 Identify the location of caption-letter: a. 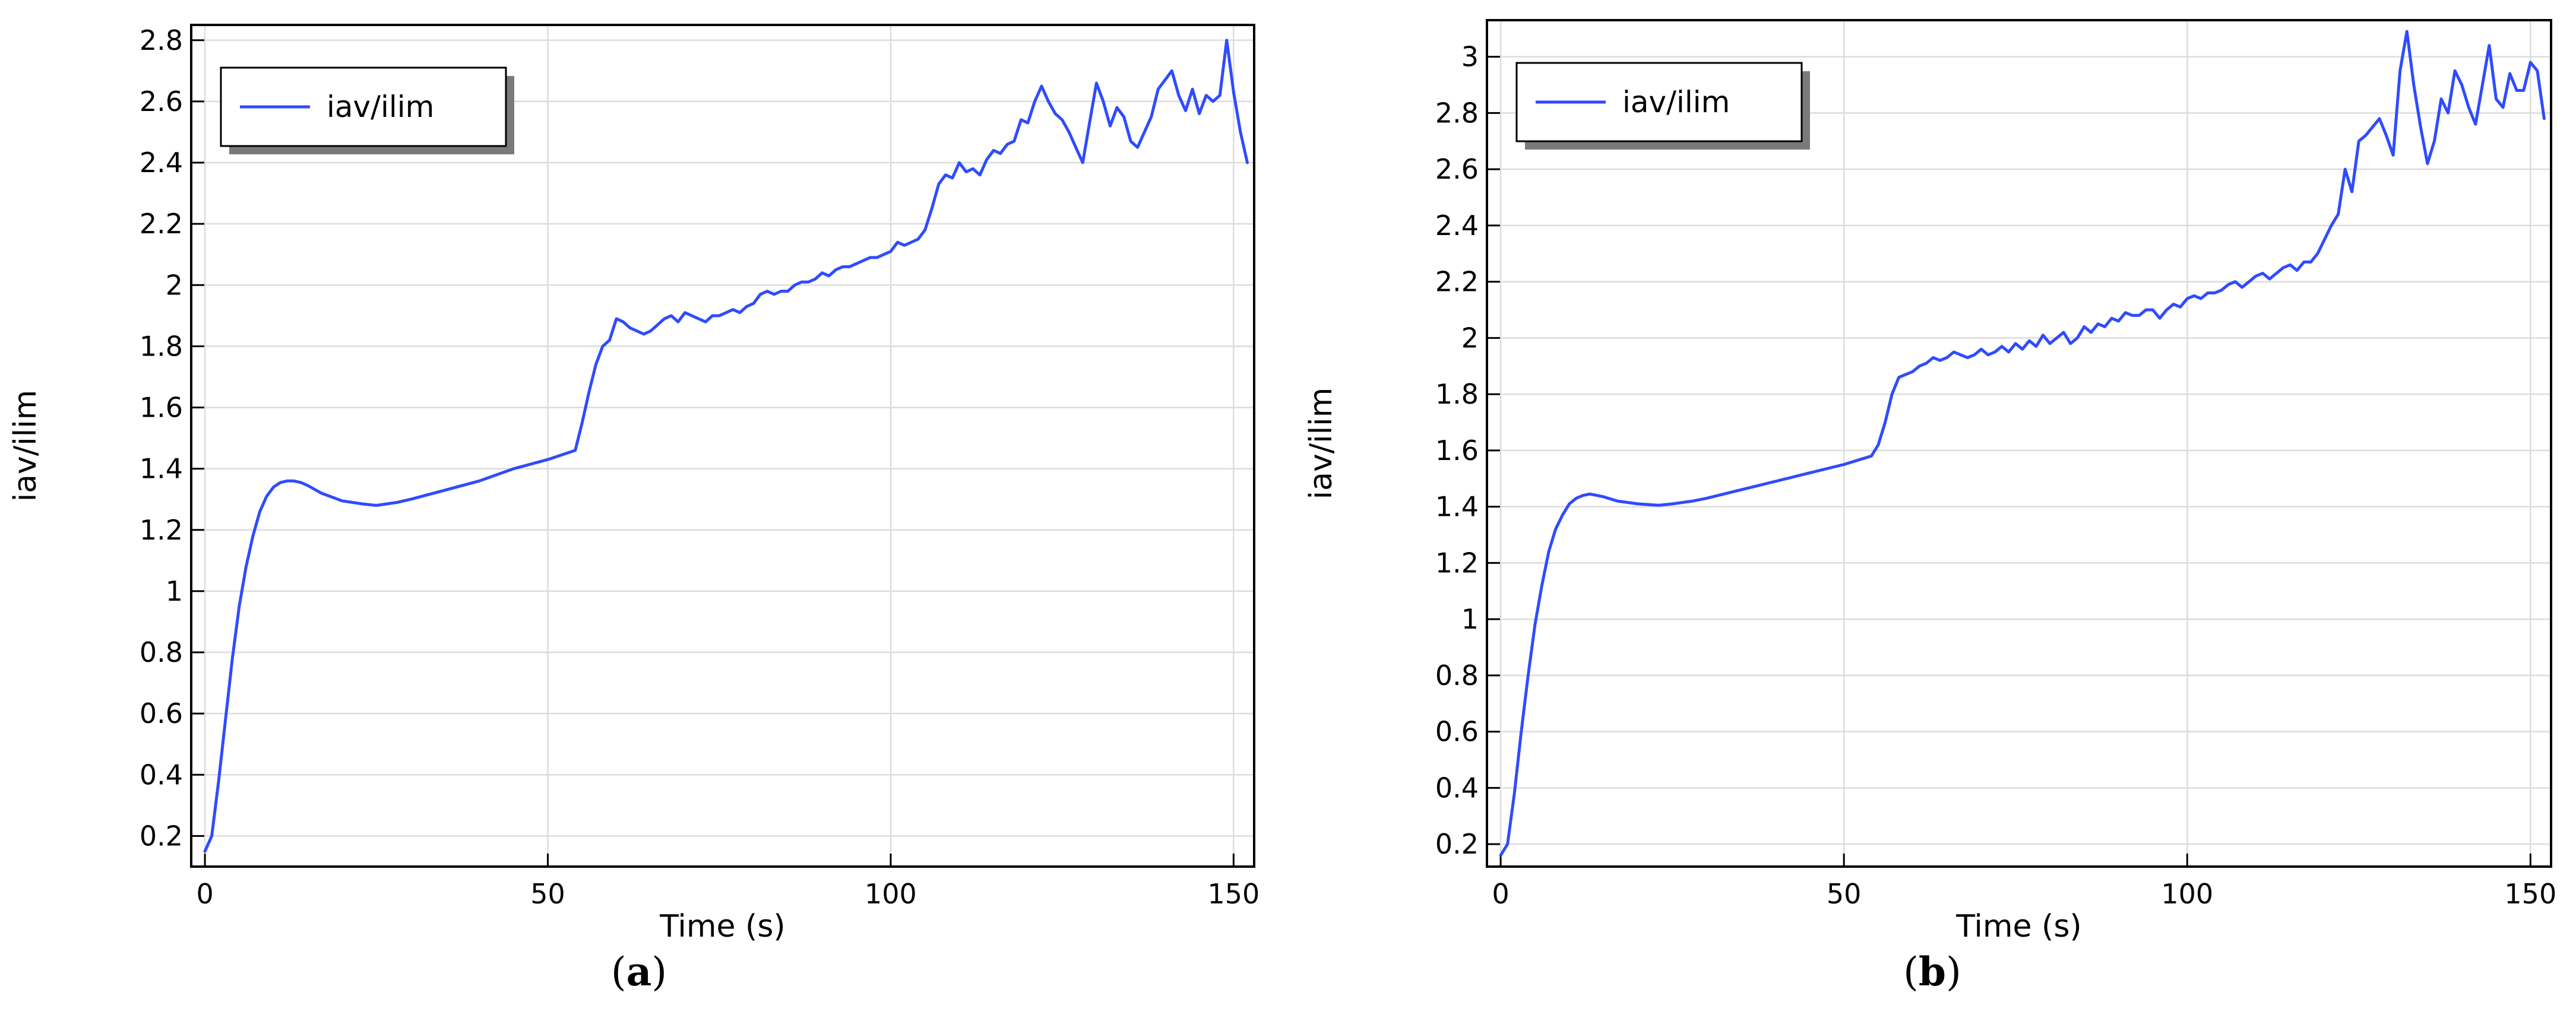
(639, 972).